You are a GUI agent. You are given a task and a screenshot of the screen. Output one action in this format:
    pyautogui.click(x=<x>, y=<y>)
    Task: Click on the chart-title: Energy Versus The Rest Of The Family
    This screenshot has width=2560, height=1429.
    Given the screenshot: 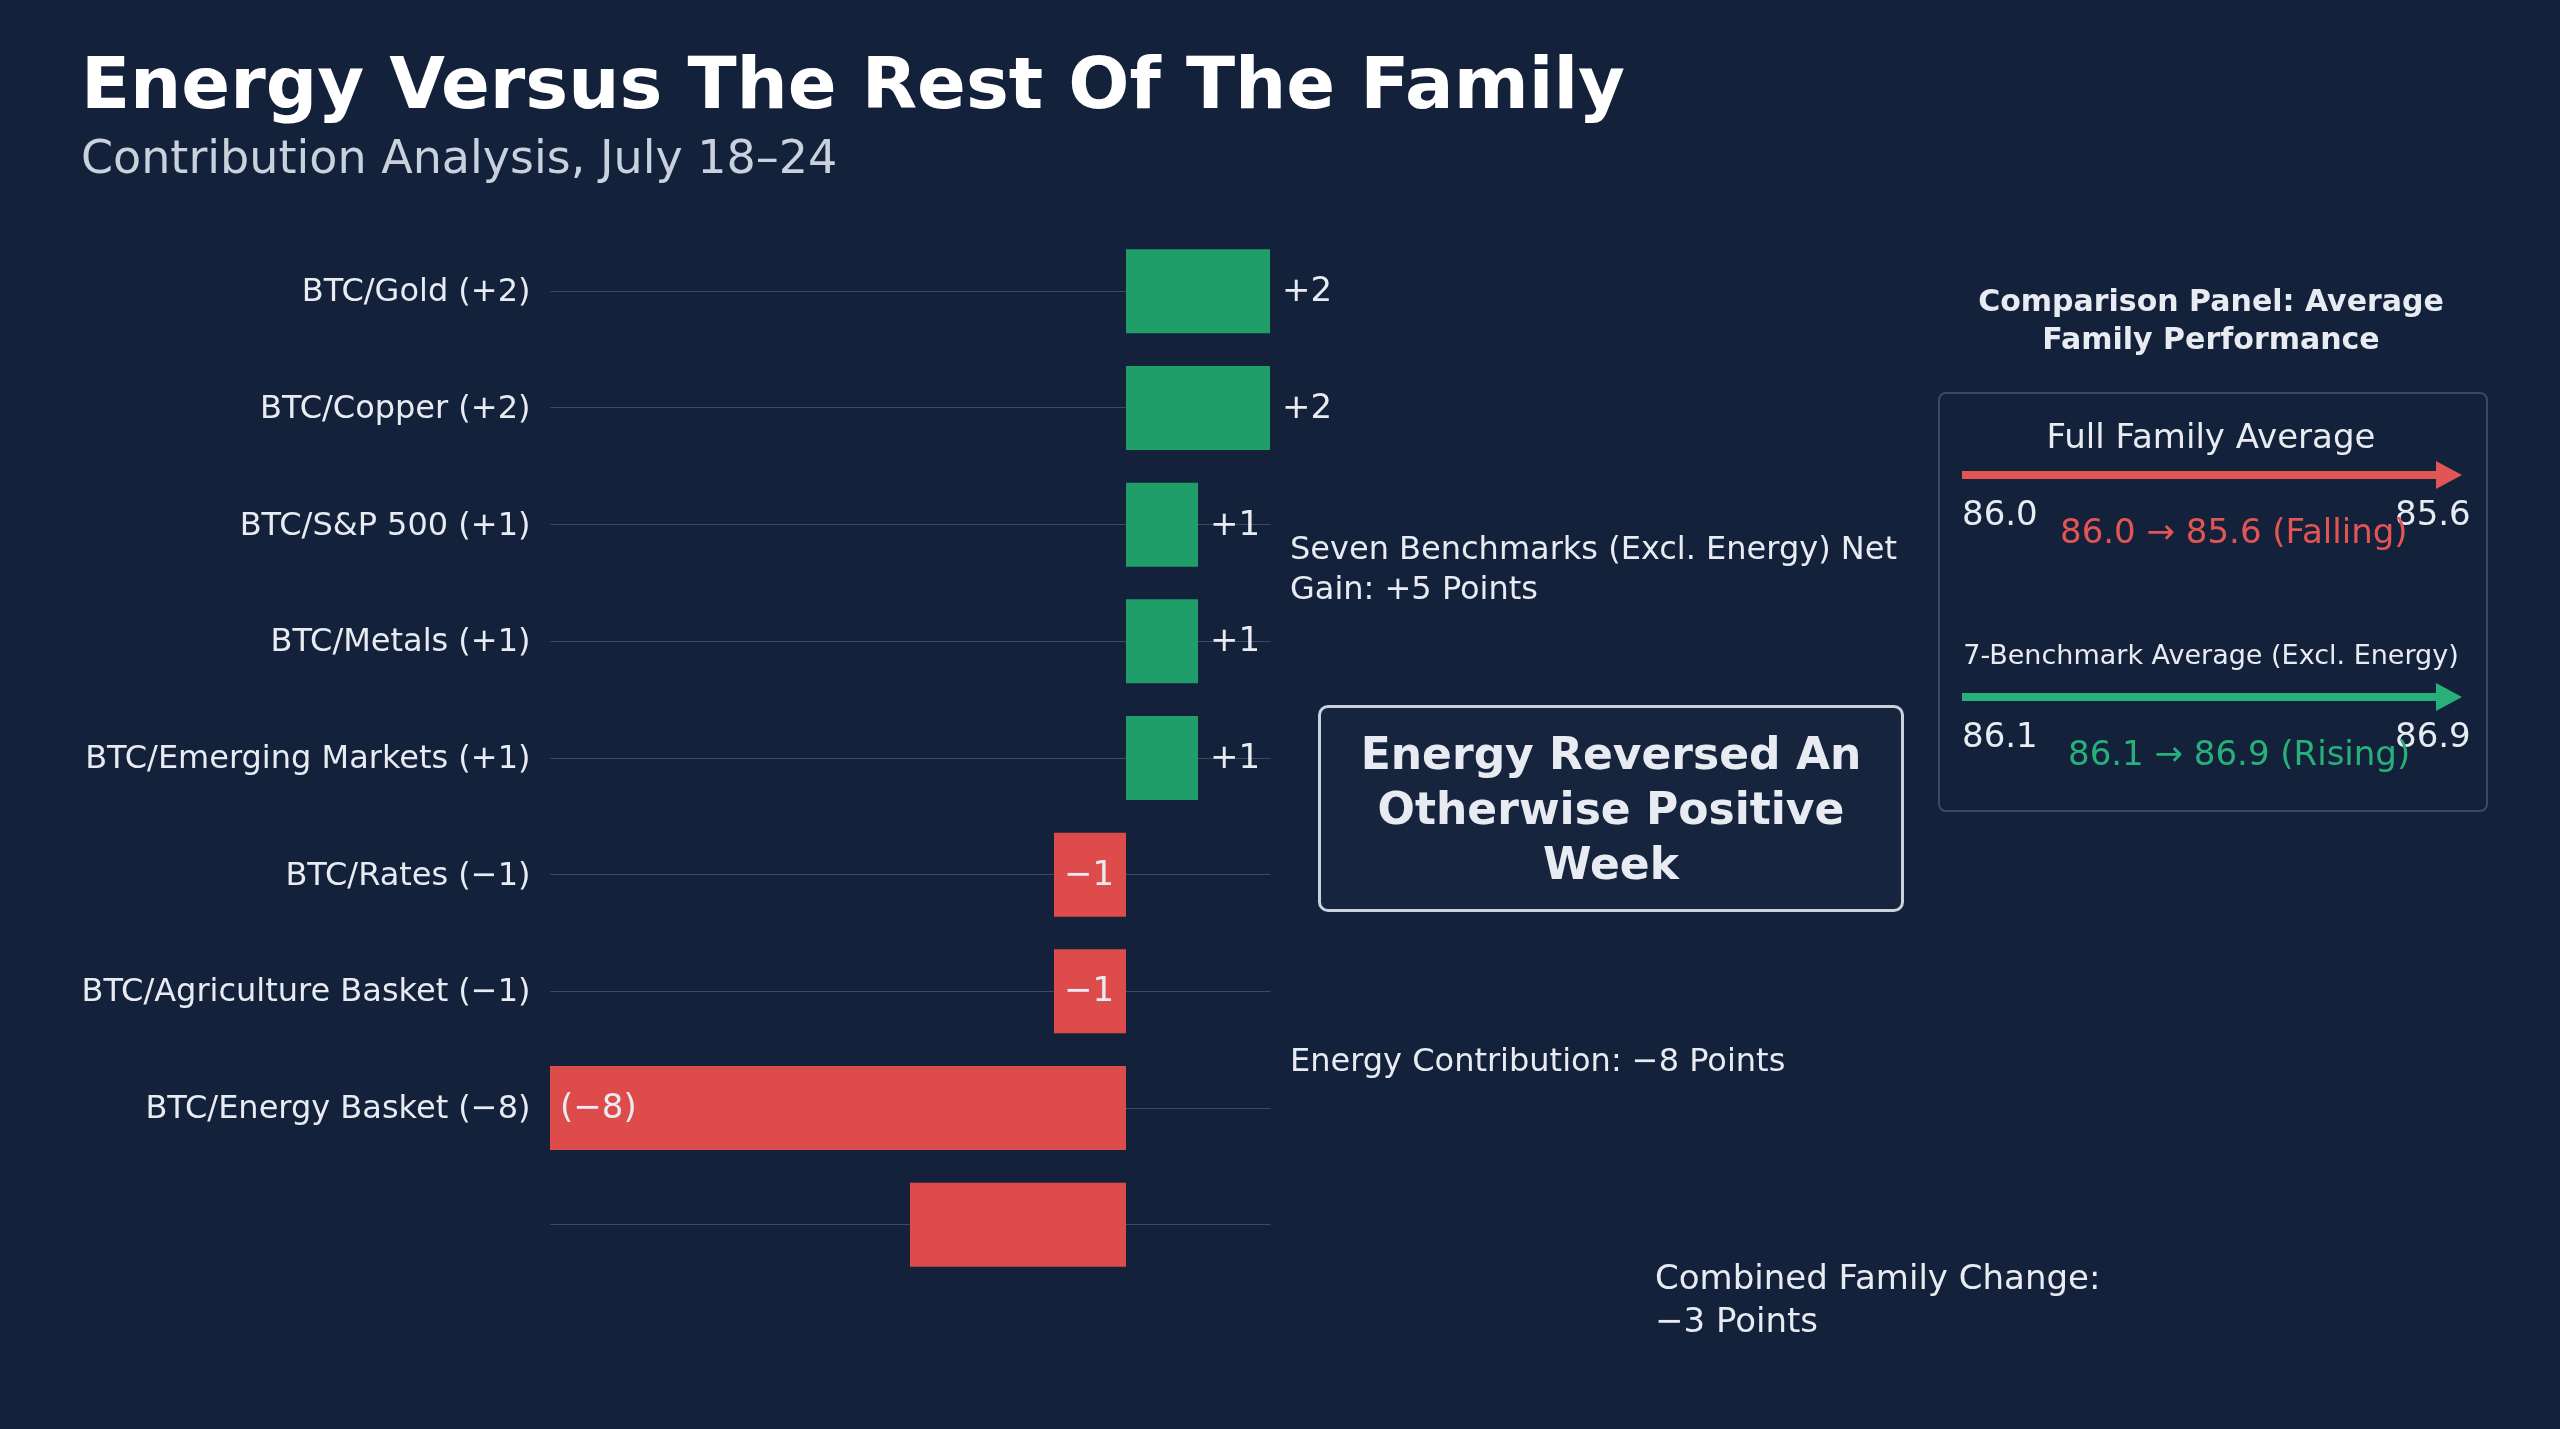 What is the action you would take?
    pyautogui.click(x=853, y=83)
    